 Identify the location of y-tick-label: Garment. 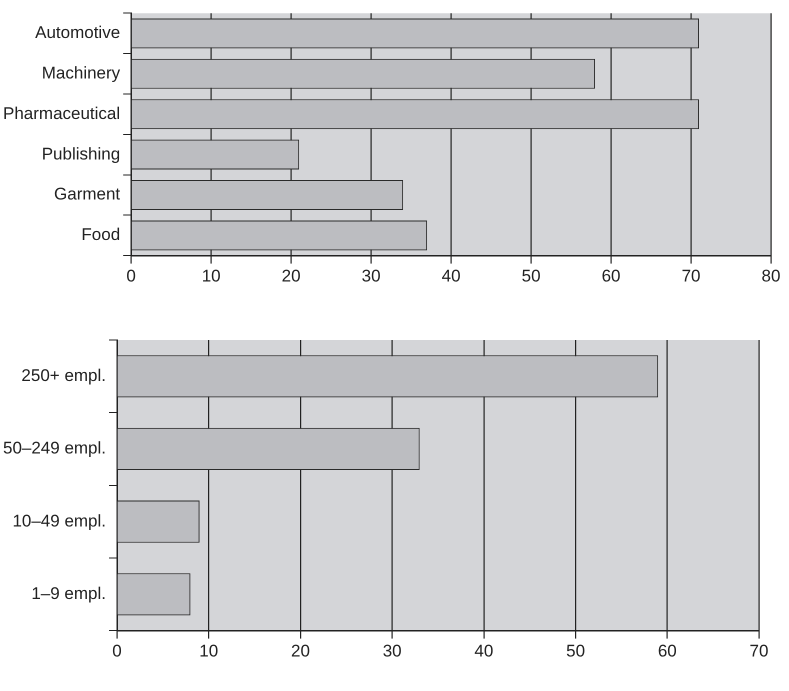
(87, 194).